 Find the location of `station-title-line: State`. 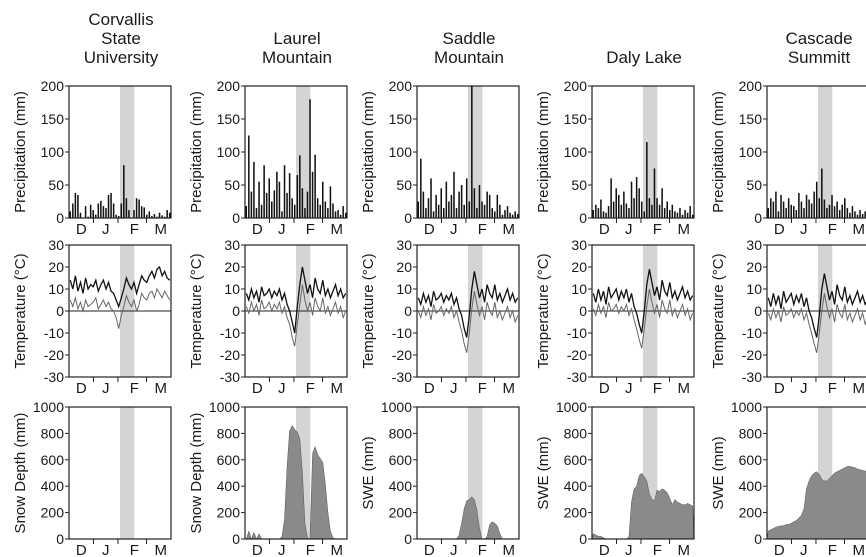

station-title-line: State is located at coordinates (121, 38).